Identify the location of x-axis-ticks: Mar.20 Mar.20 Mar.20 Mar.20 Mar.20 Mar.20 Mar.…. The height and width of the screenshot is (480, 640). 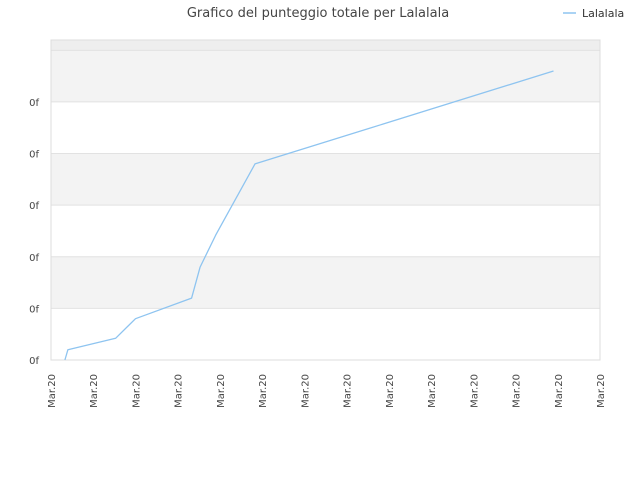
(327, 391).